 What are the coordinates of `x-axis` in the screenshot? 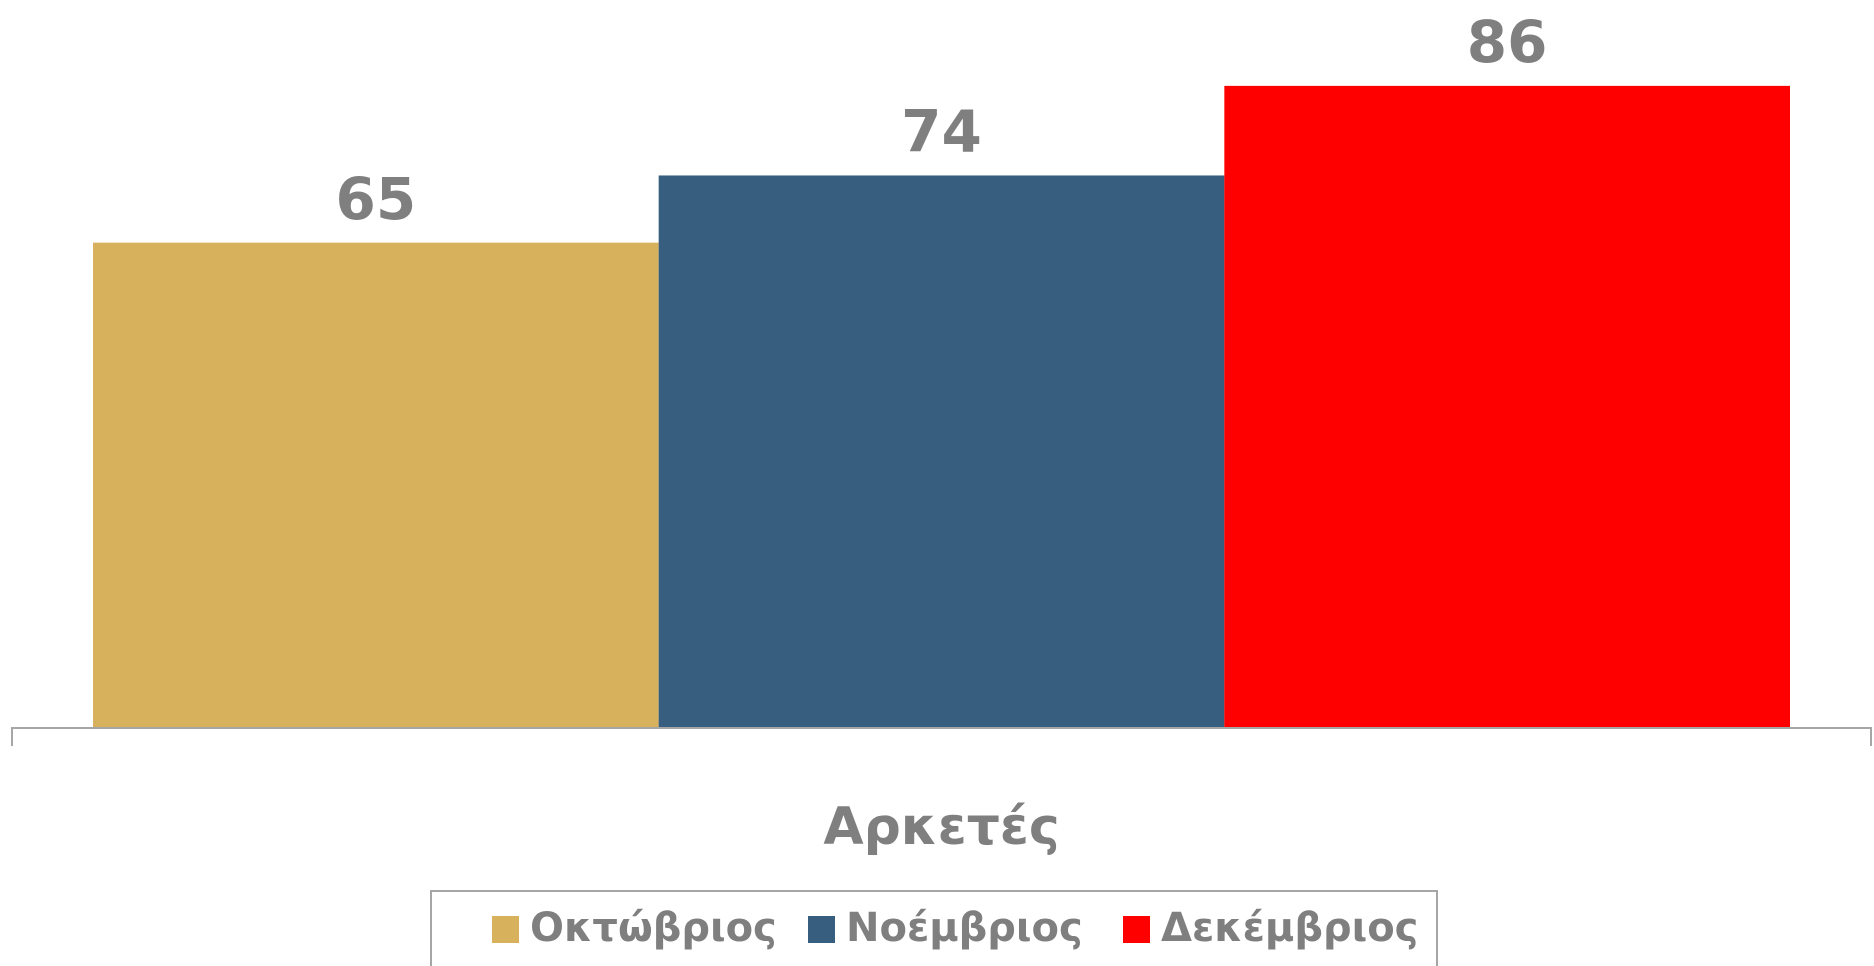 It's located at (941, 736).